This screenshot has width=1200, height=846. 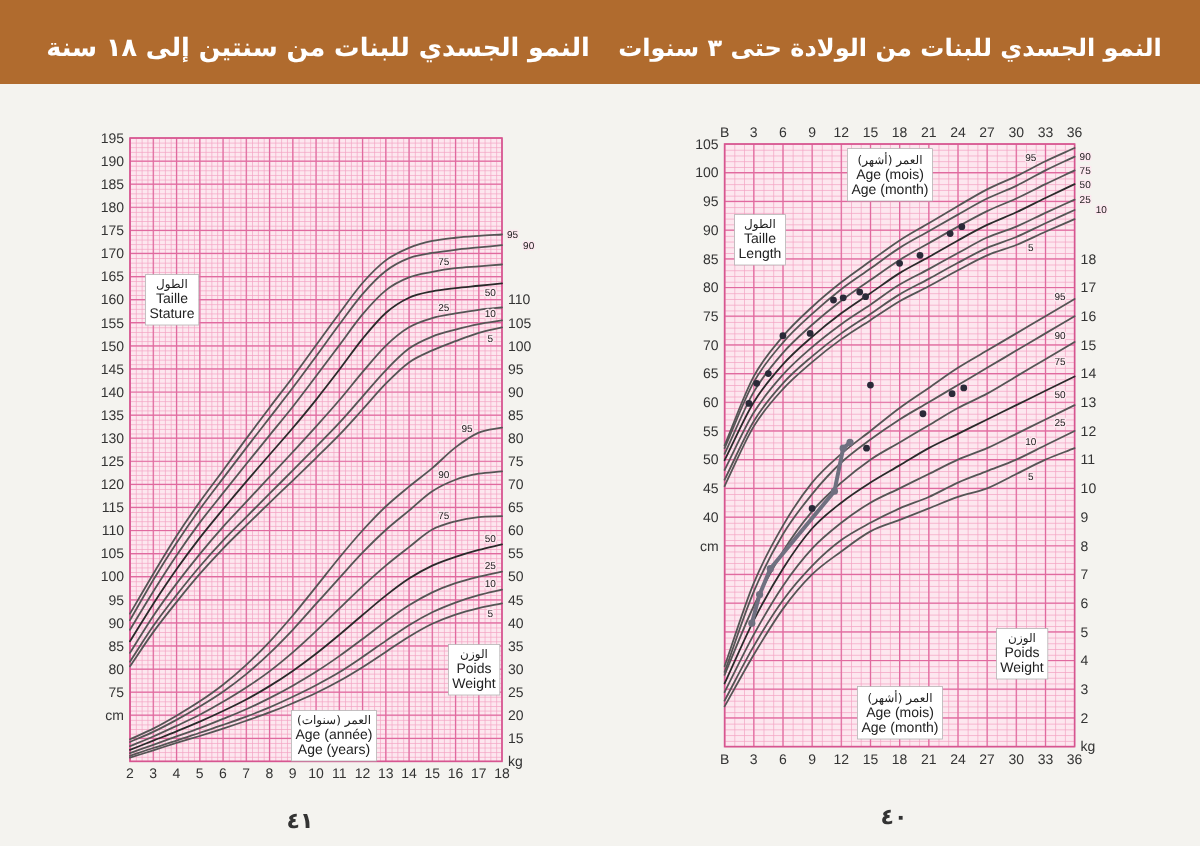 I want to click on annotation: ٤٠, so click(x=894, y=817).